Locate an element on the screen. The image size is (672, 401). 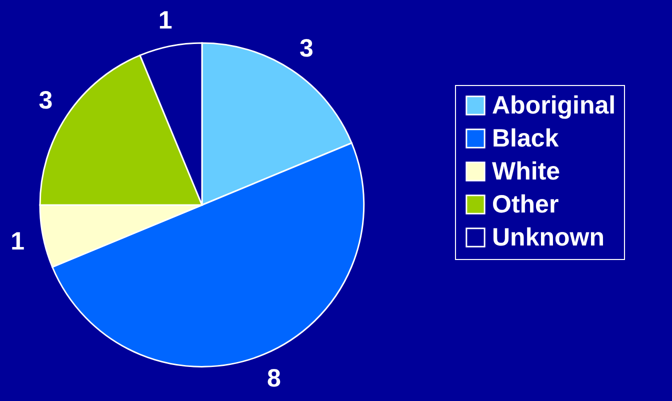
data-label: 8 is located at coordinates (273, 378).